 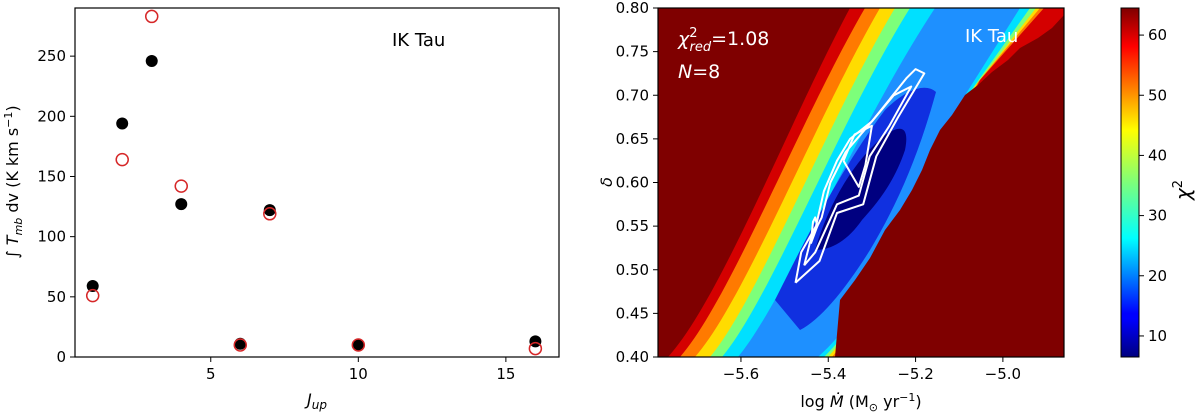 I want to click on left-y-tick-label: 0, so click(x=61, y=357).